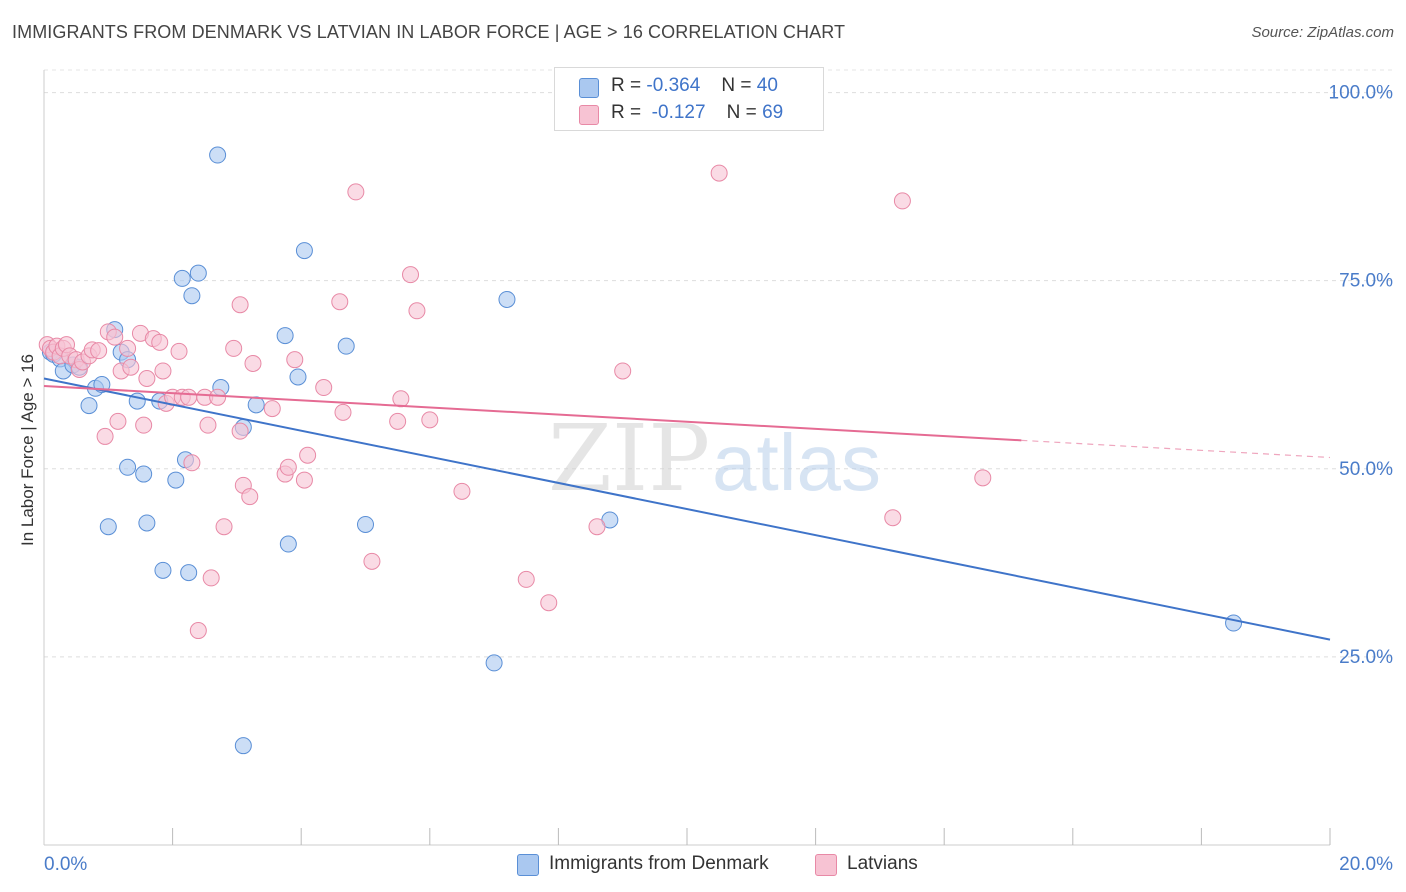  I want to click on trend-line-latvians-extension, so click(1176, 449).